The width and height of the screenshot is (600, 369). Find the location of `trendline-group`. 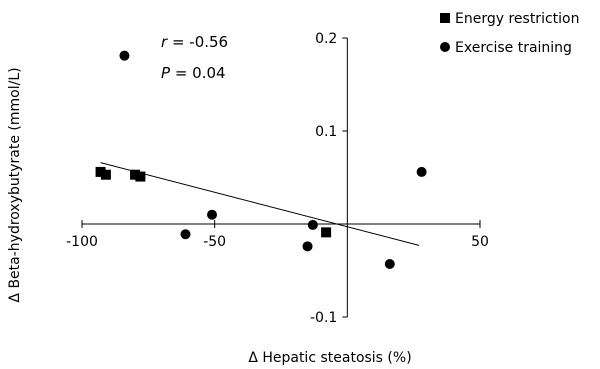

trendline-group is located at coordinates (260, 204).